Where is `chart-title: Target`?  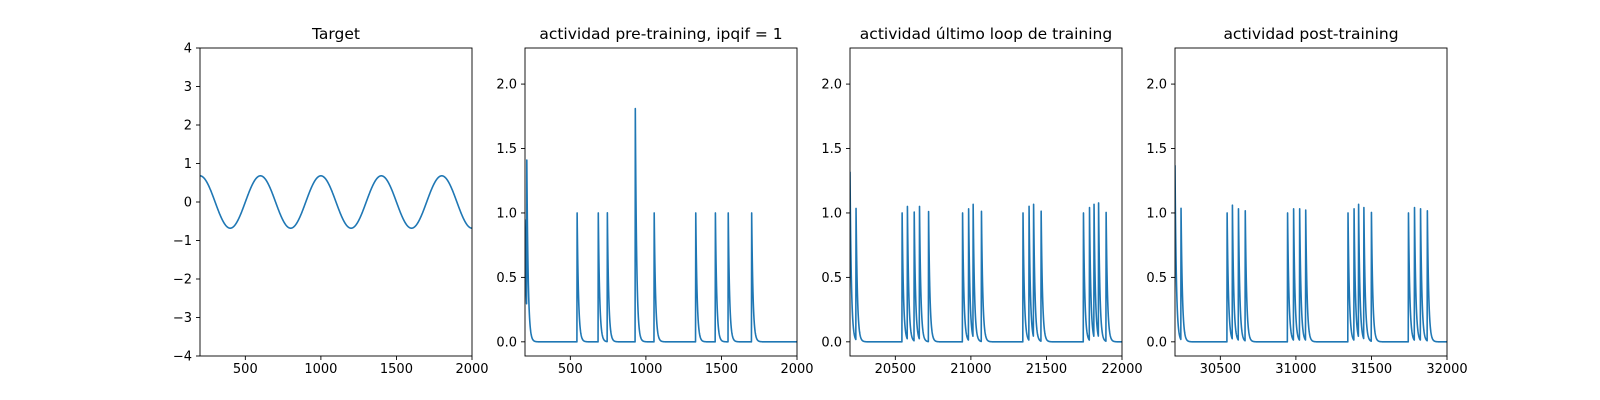
chart-title: Target is located at coordinates (335, 34).